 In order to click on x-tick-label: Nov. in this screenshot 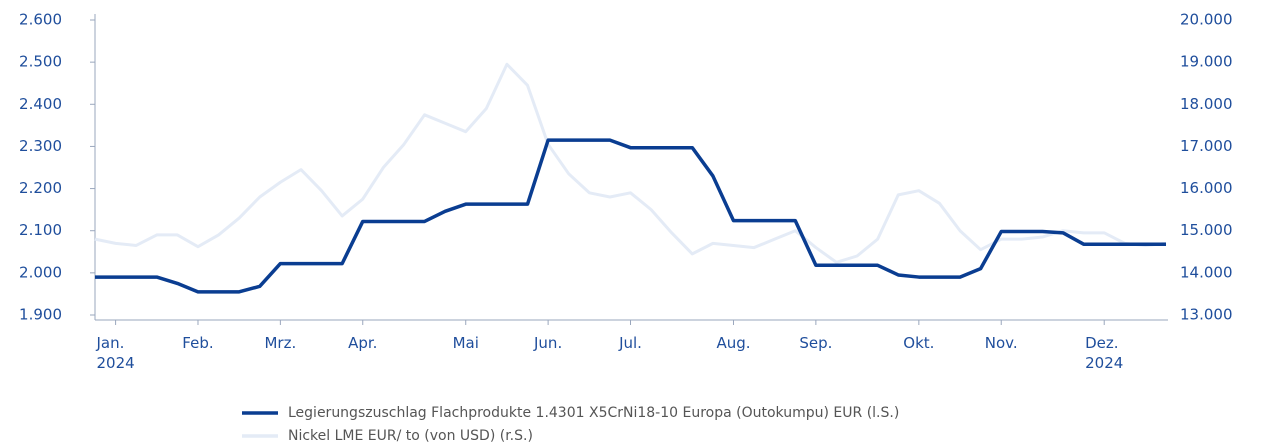, I will do `click(1001, 343)`.